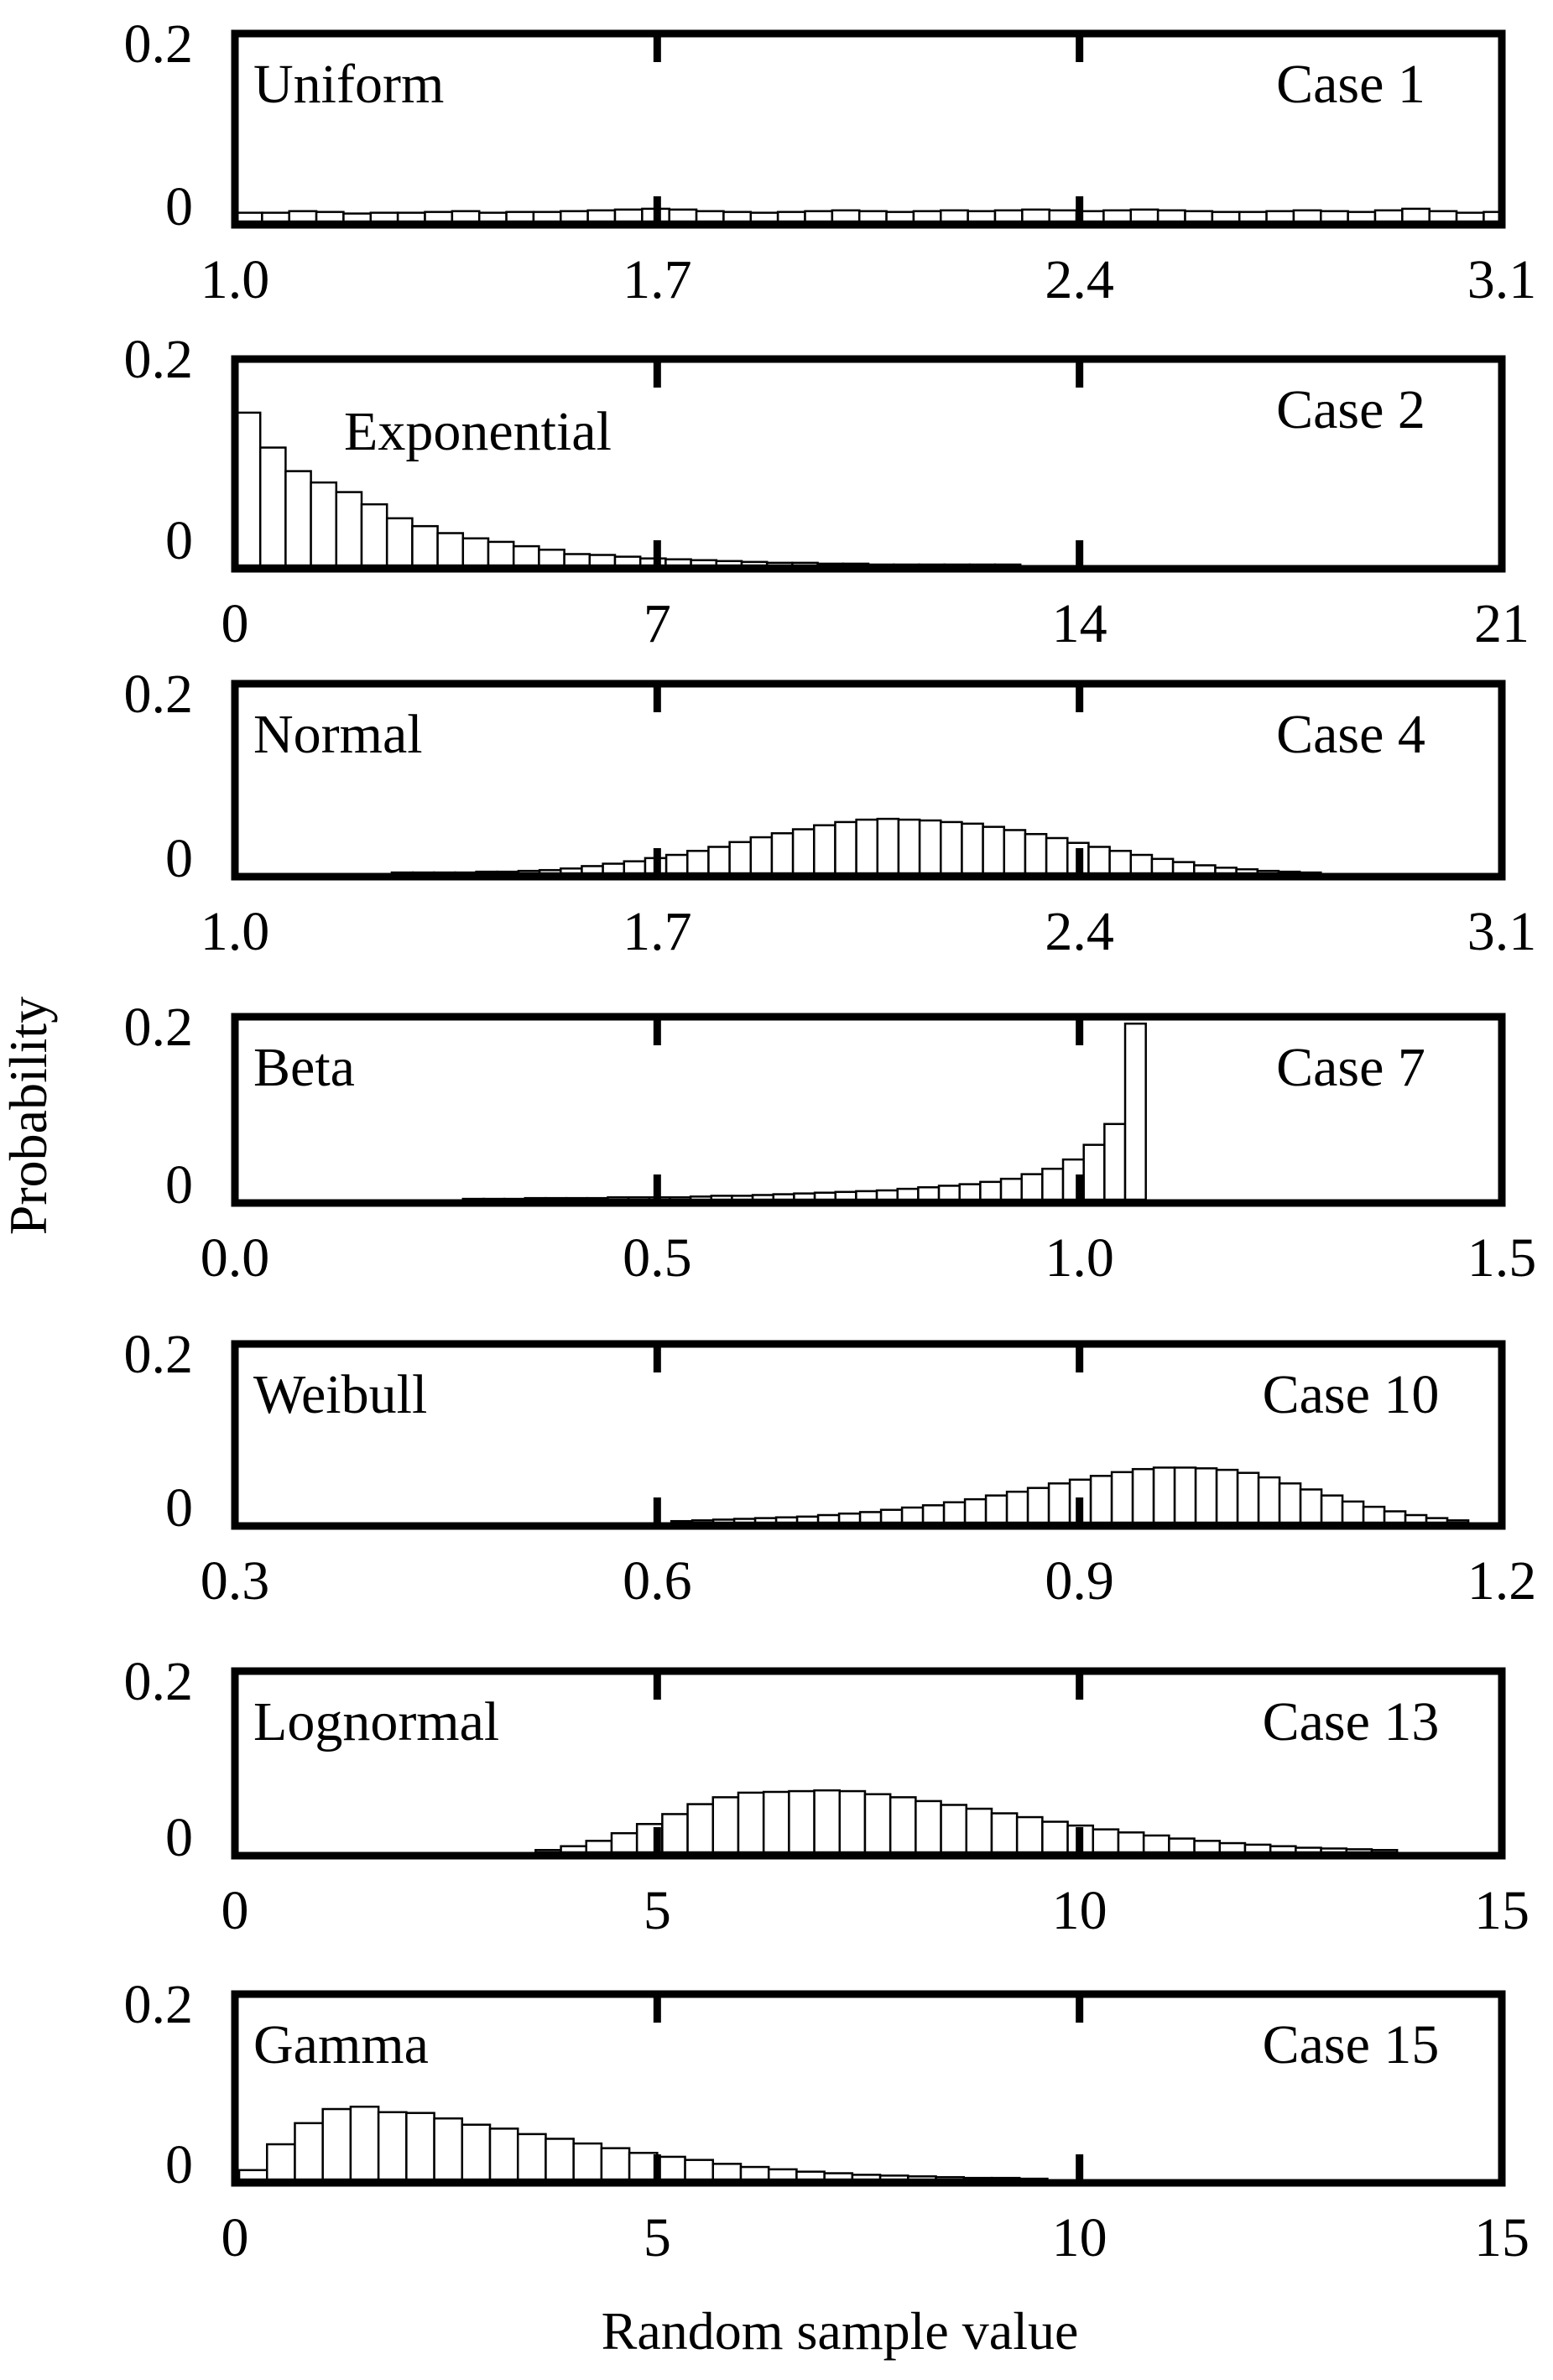 The width and height of the screenshot is (1553, 2380). I want to click on case-label: Case 4, so click(1350, 734).